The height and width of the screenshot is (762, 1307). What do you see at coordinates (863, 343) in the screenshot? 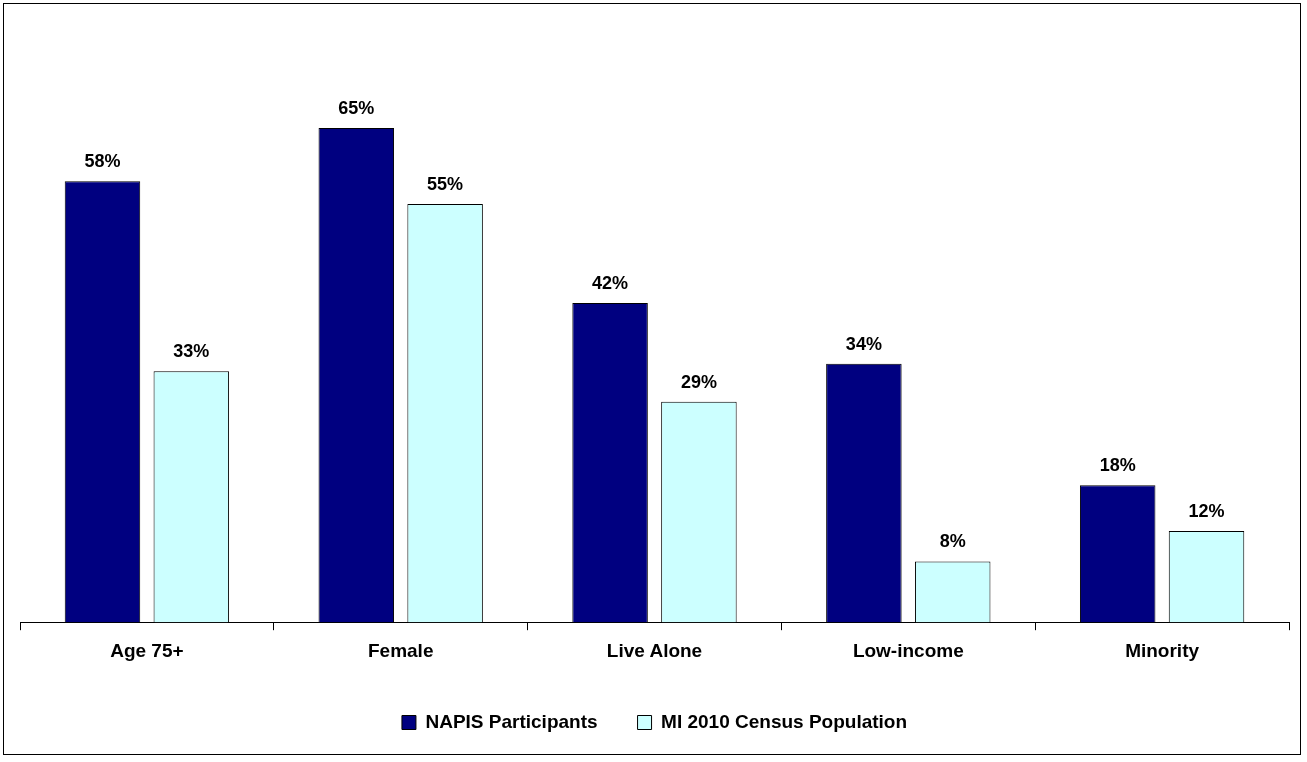
I see `data-label: 34%` at bounding box center [863, 343].